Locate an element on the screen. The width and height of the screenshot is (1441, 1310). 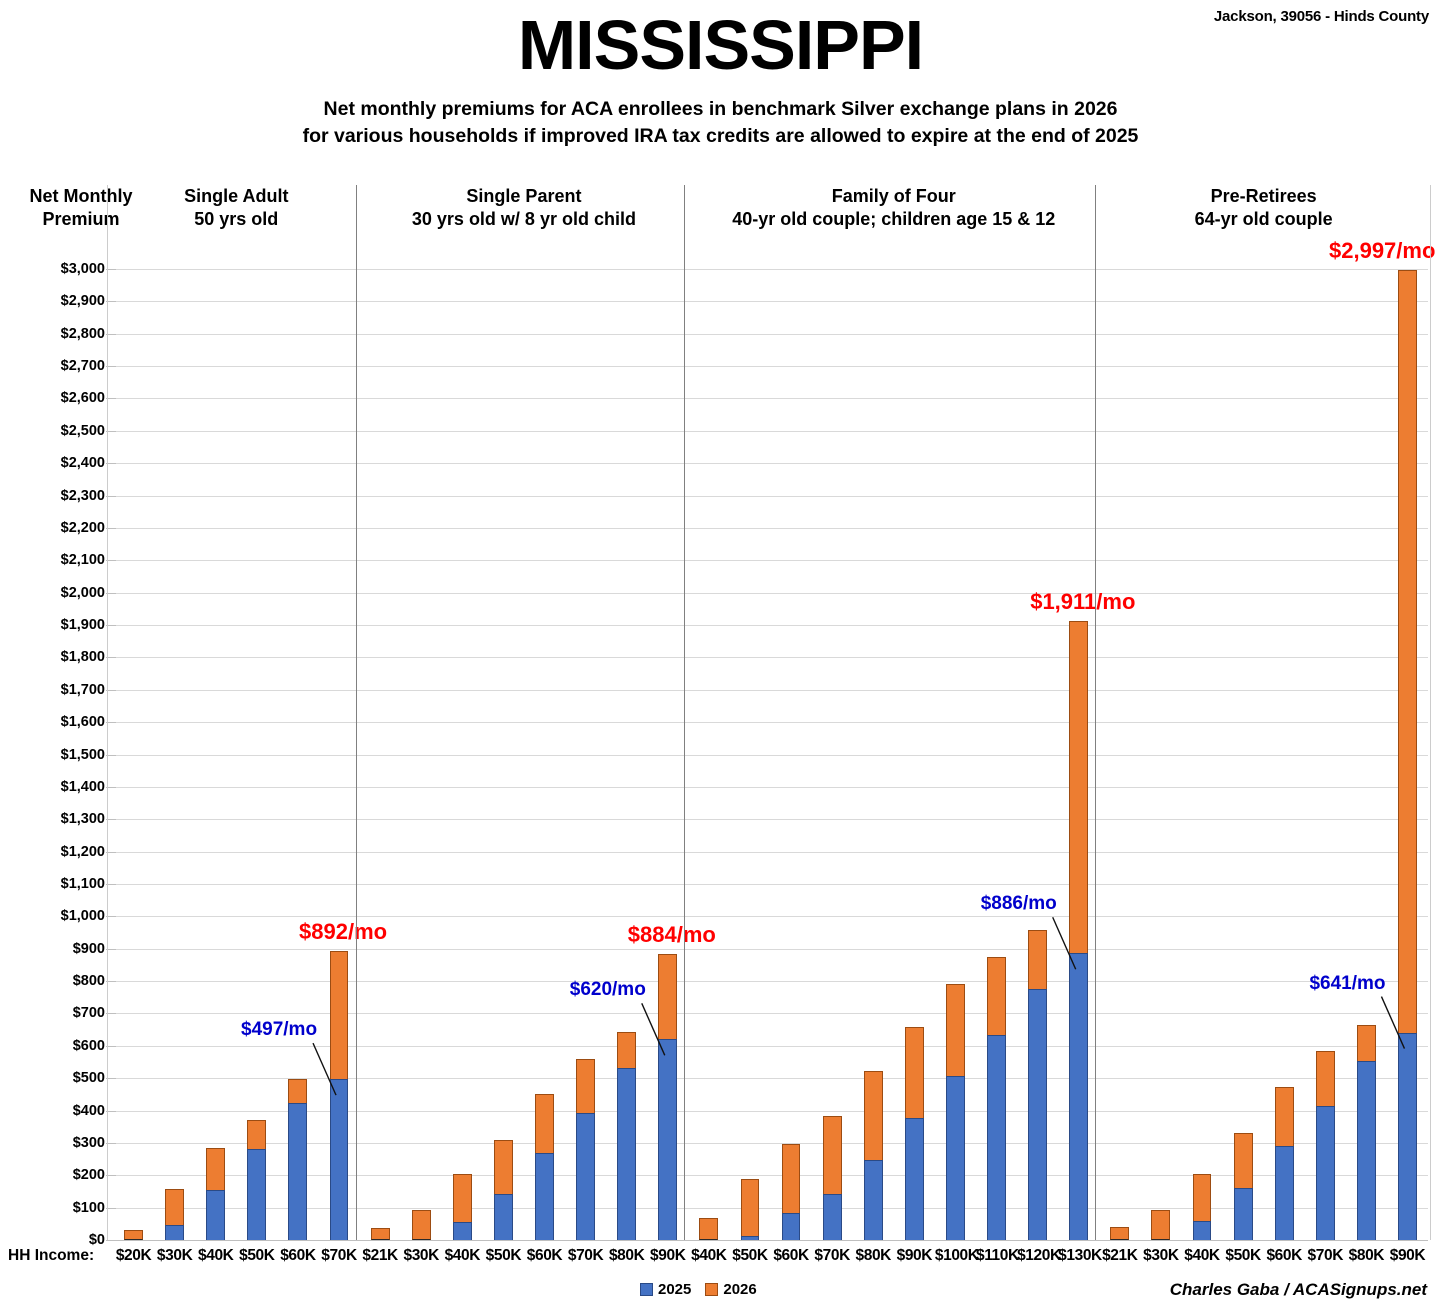
bar-130K is located at coordinates (1079, 930).